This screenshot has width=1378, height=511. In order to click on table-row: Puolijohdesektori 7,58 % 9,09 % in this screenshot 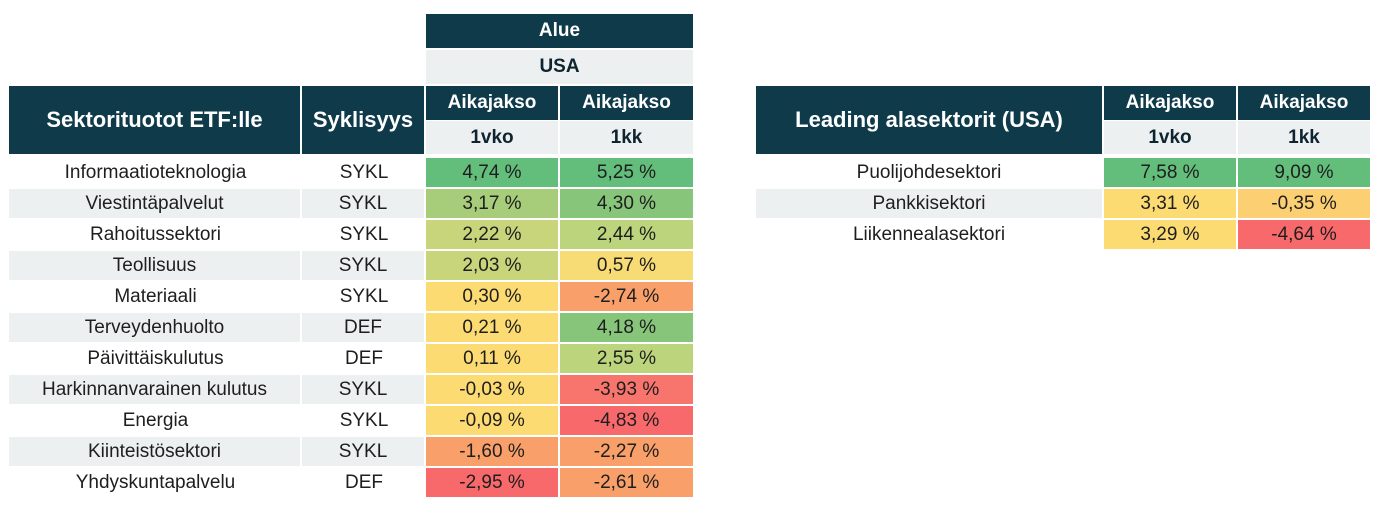, I will do `click(1063, 172)`.